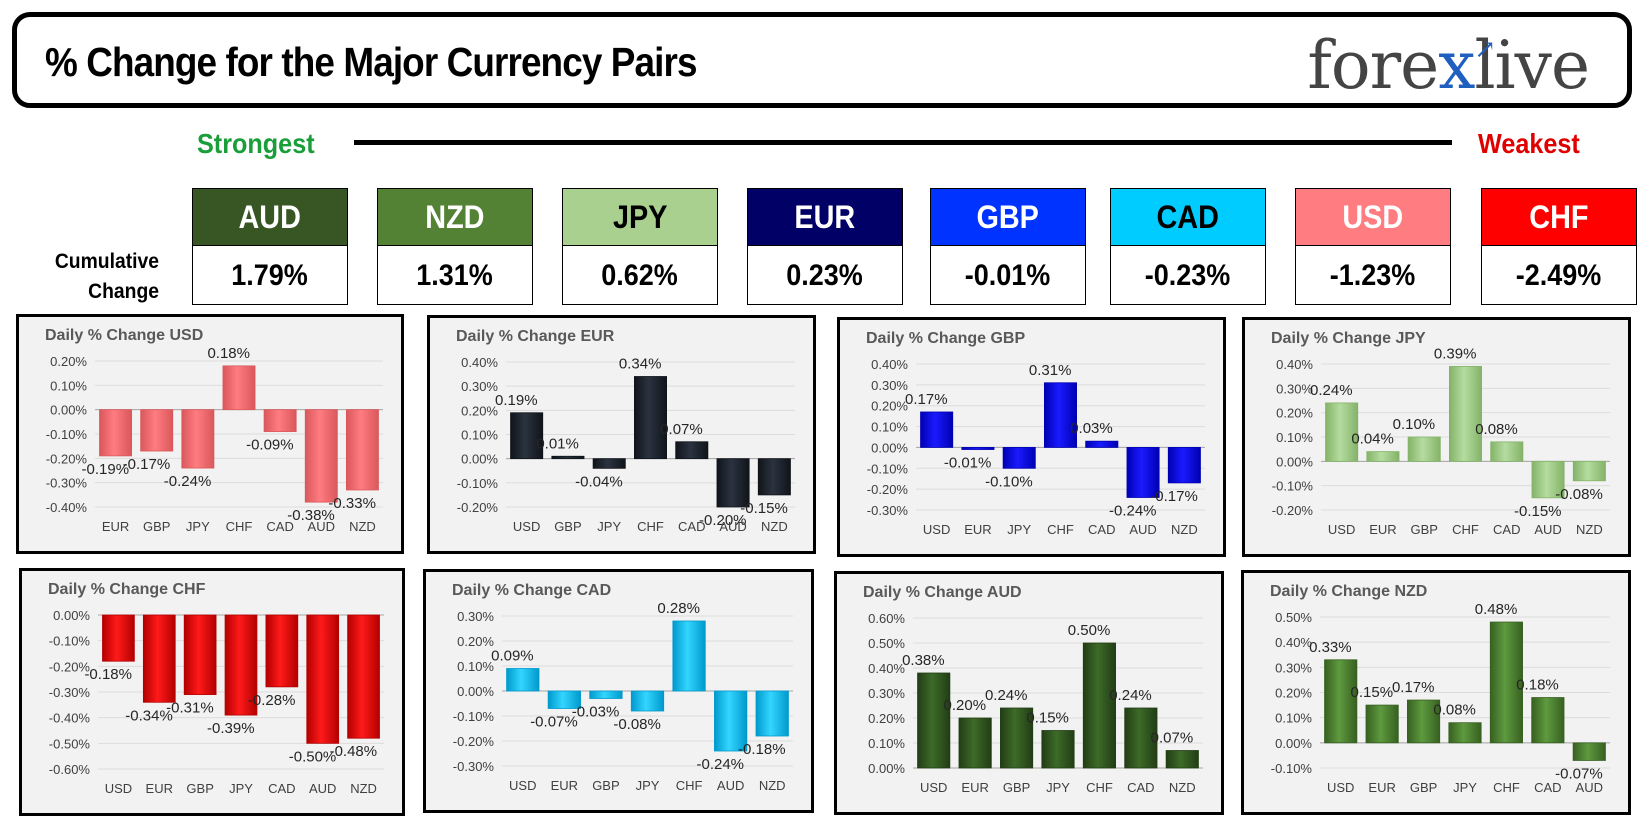 The width and height of the screenshot is (1651, 830). Describe the element at coordinates (311, 515) in the screenshot. I see `data-label: -0.38%` at that location.